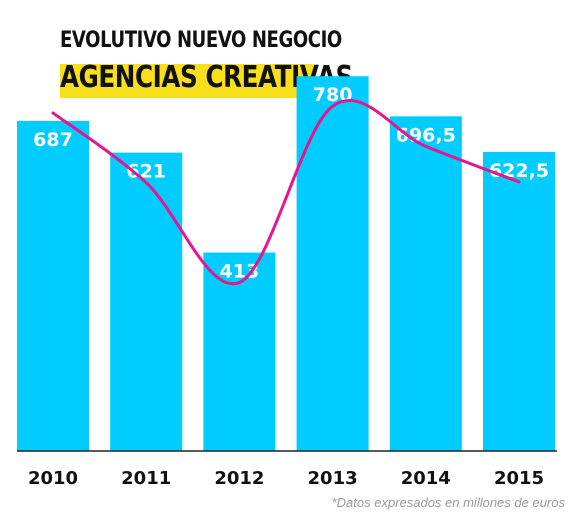 The image size is (577, 524). Describe the element at coordinates (239, 478) in the screenshot. I see `x-tick-label-2012: 2012` at that location.